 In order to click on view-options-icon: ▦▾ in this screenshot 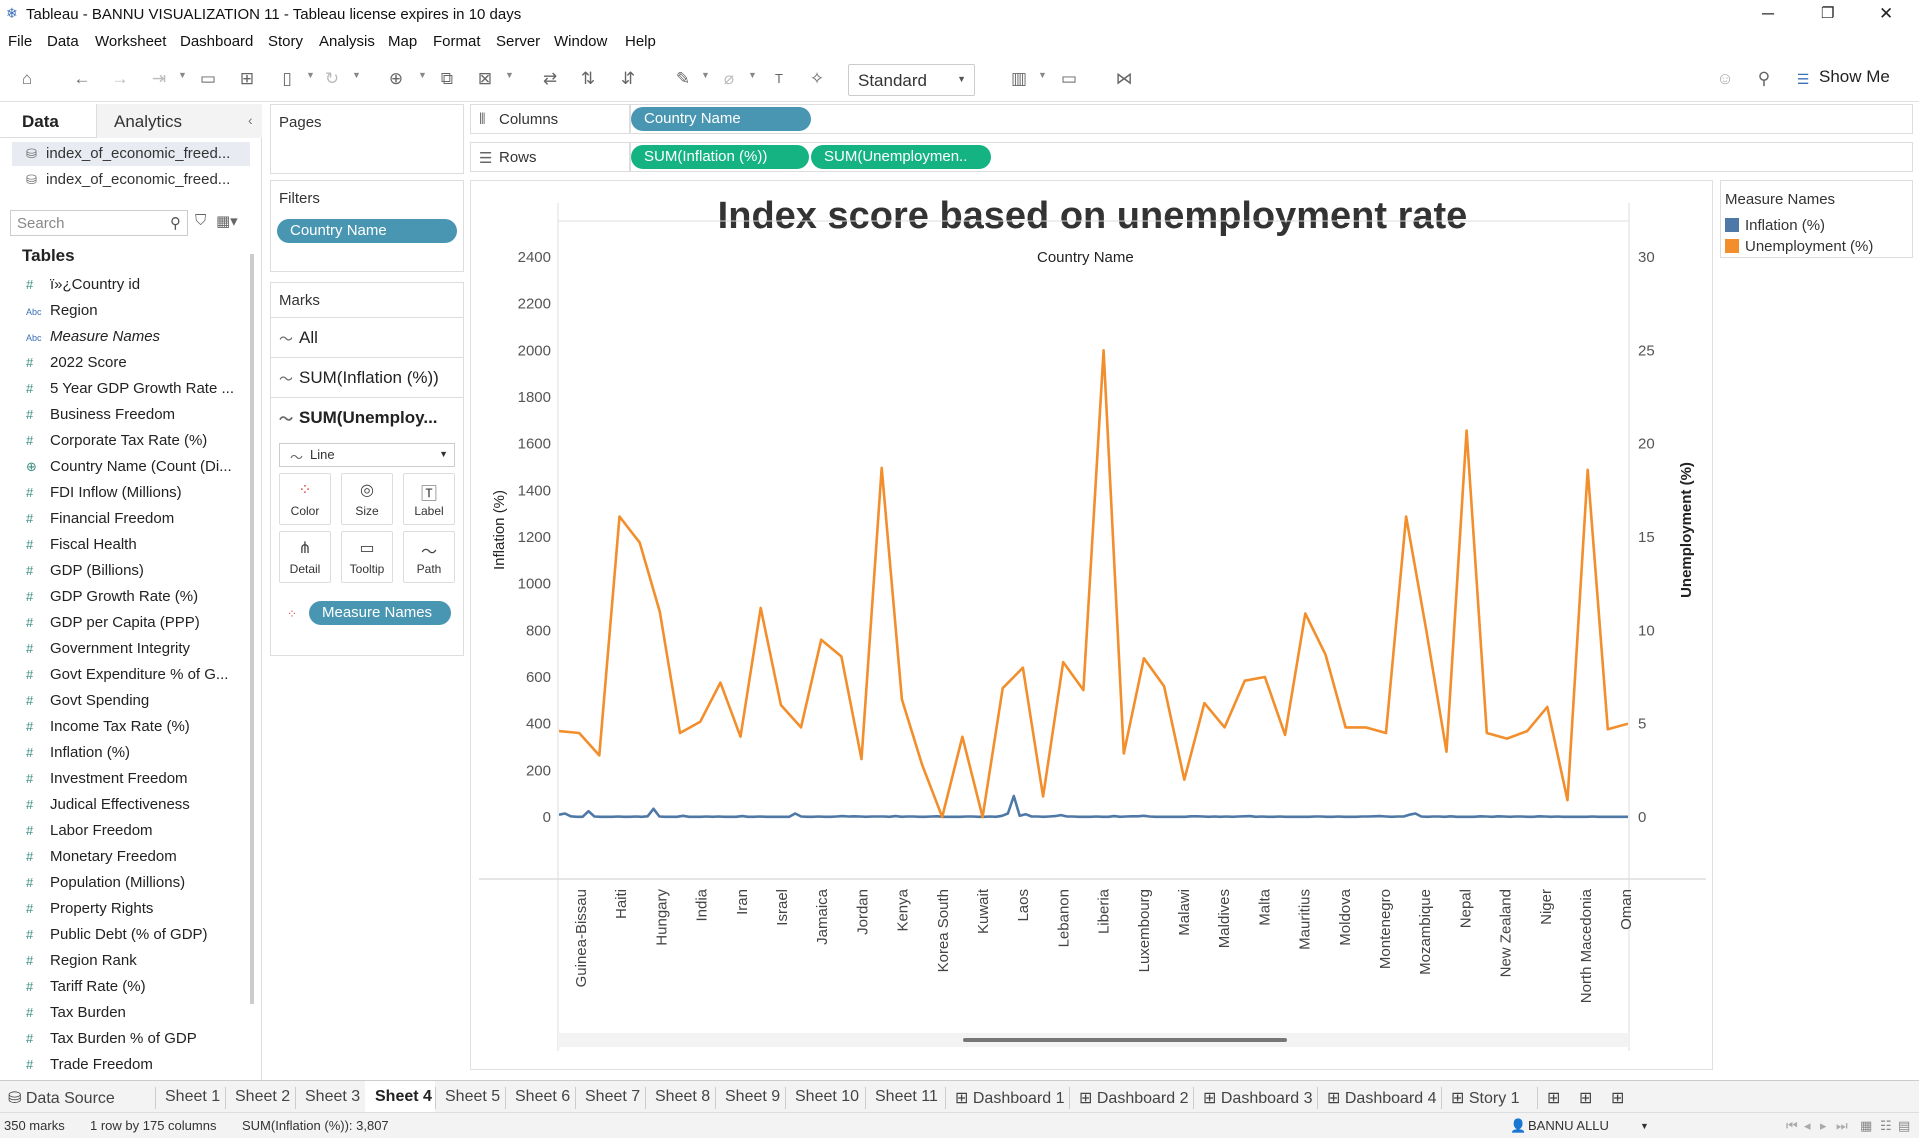, I will do `click(227, 221)`.